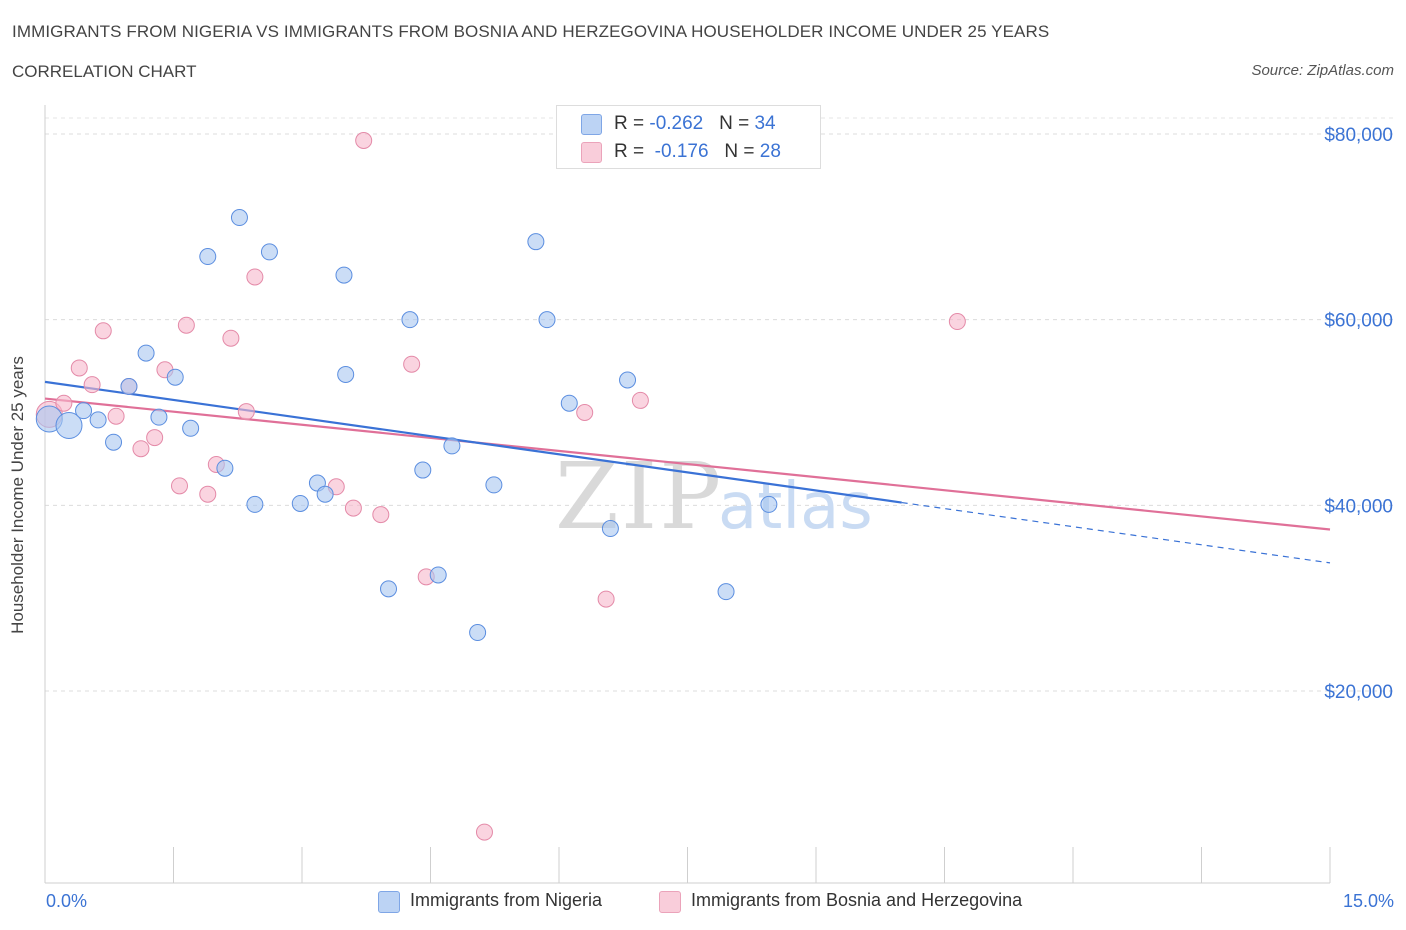  Describe the element at coordinates (104, 71) in the screenshot. I see `chart-subtitle: CORRELATION CHART` at that location.